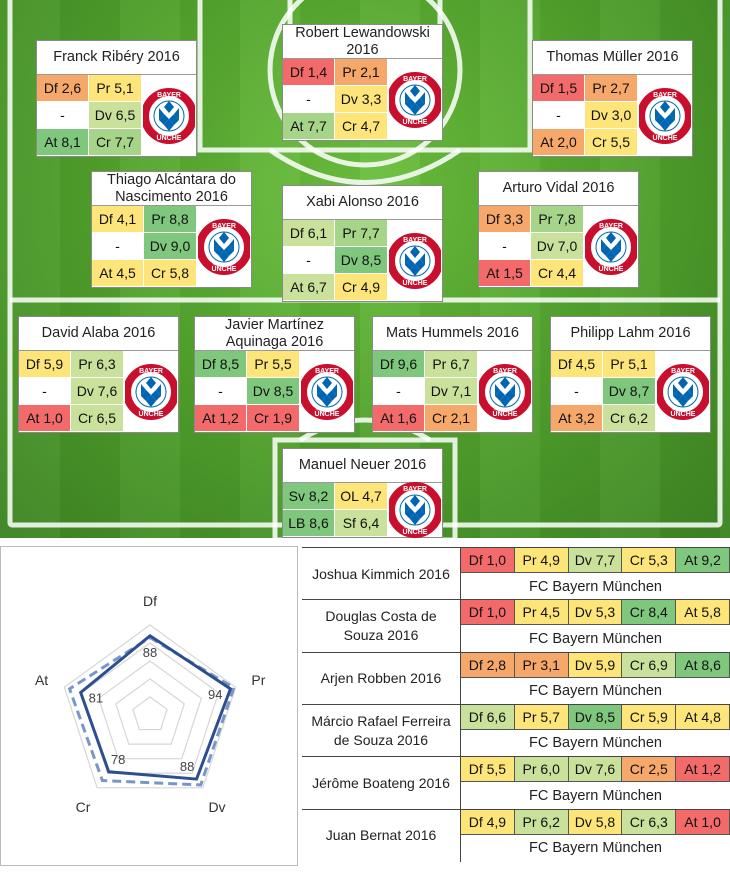 The width and height of the screenshot is (730, 872). What do you see at coordinates (595, 822) in the screenshot?
I see `stat-cell: Dv 5,8` at bounding box center [595, 822].